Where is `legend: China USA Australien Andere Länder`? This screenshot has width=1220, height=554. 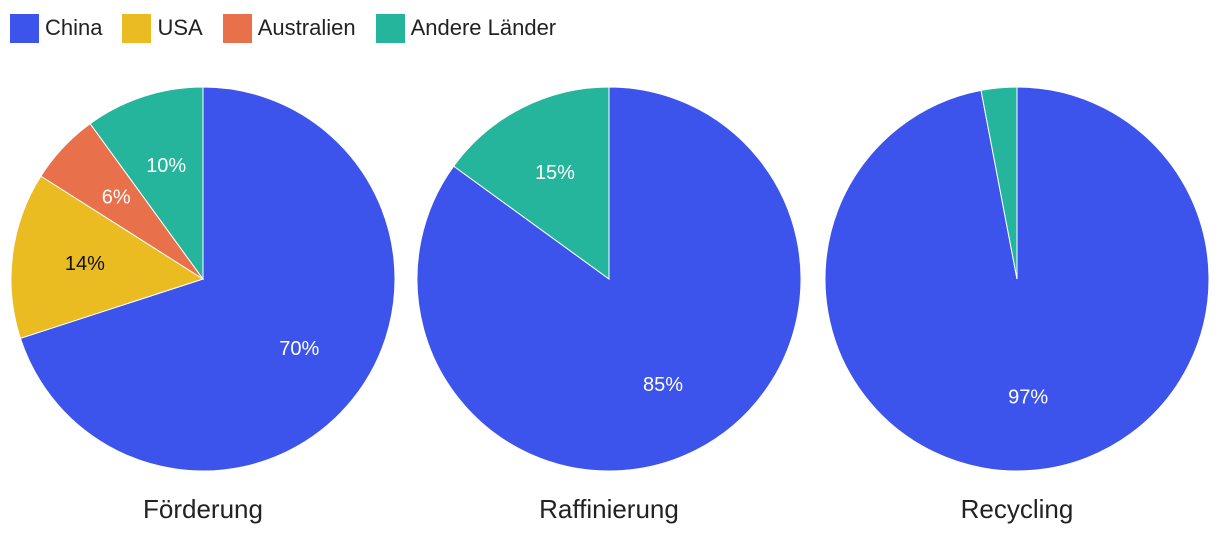
legend: China USA Australien Andere Länder is located at coordinates (293, 28).